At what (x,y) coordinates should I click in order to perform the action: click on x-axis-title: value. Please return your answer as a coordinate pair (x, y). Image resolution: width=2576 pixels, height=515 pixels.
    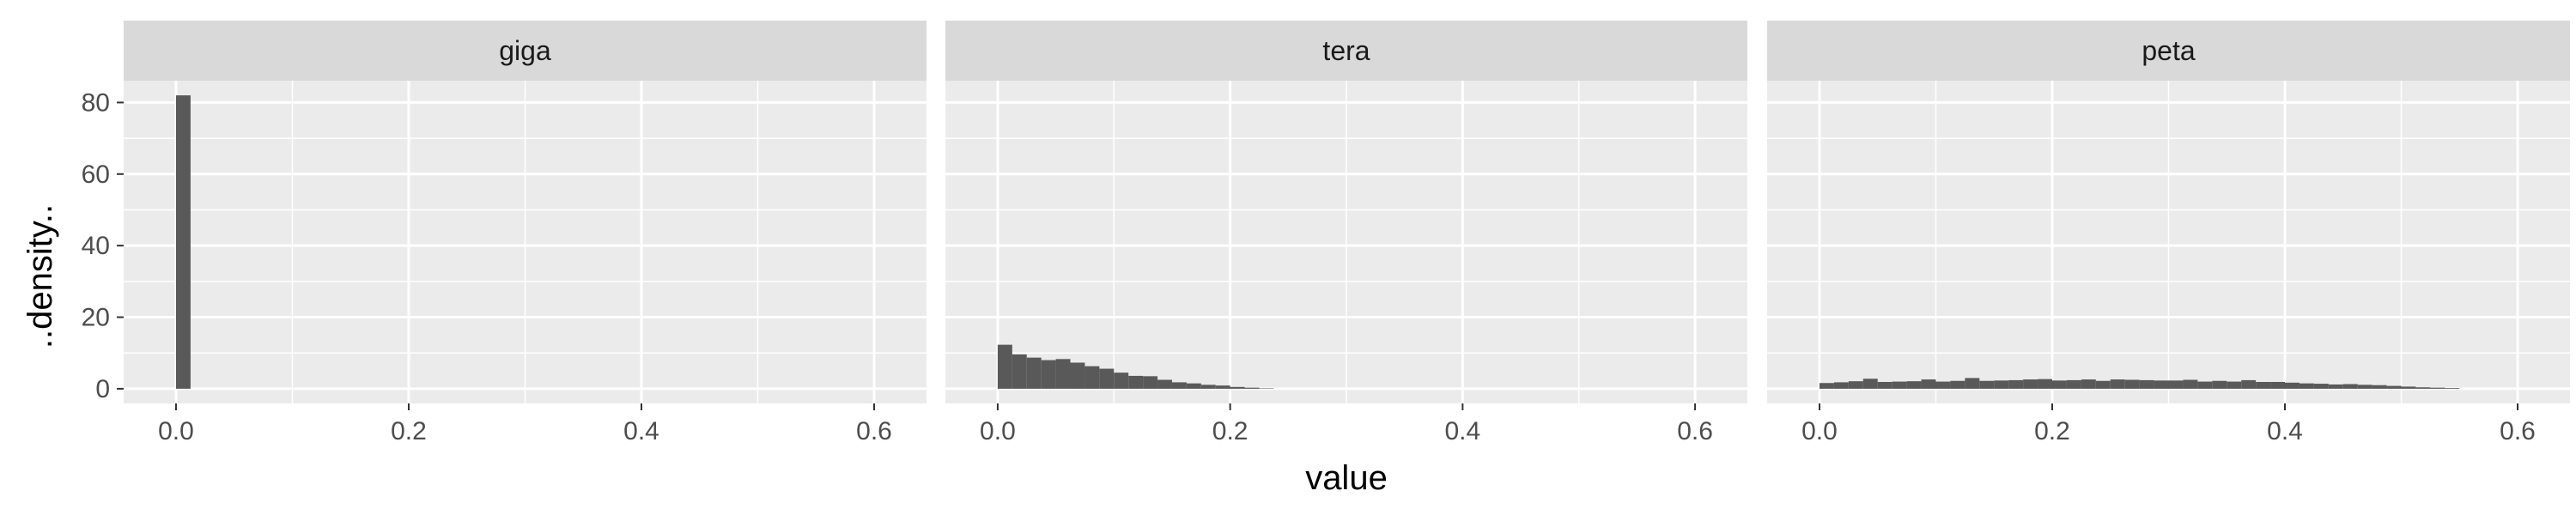
    Looking at the image, I should click on (1346, 478).